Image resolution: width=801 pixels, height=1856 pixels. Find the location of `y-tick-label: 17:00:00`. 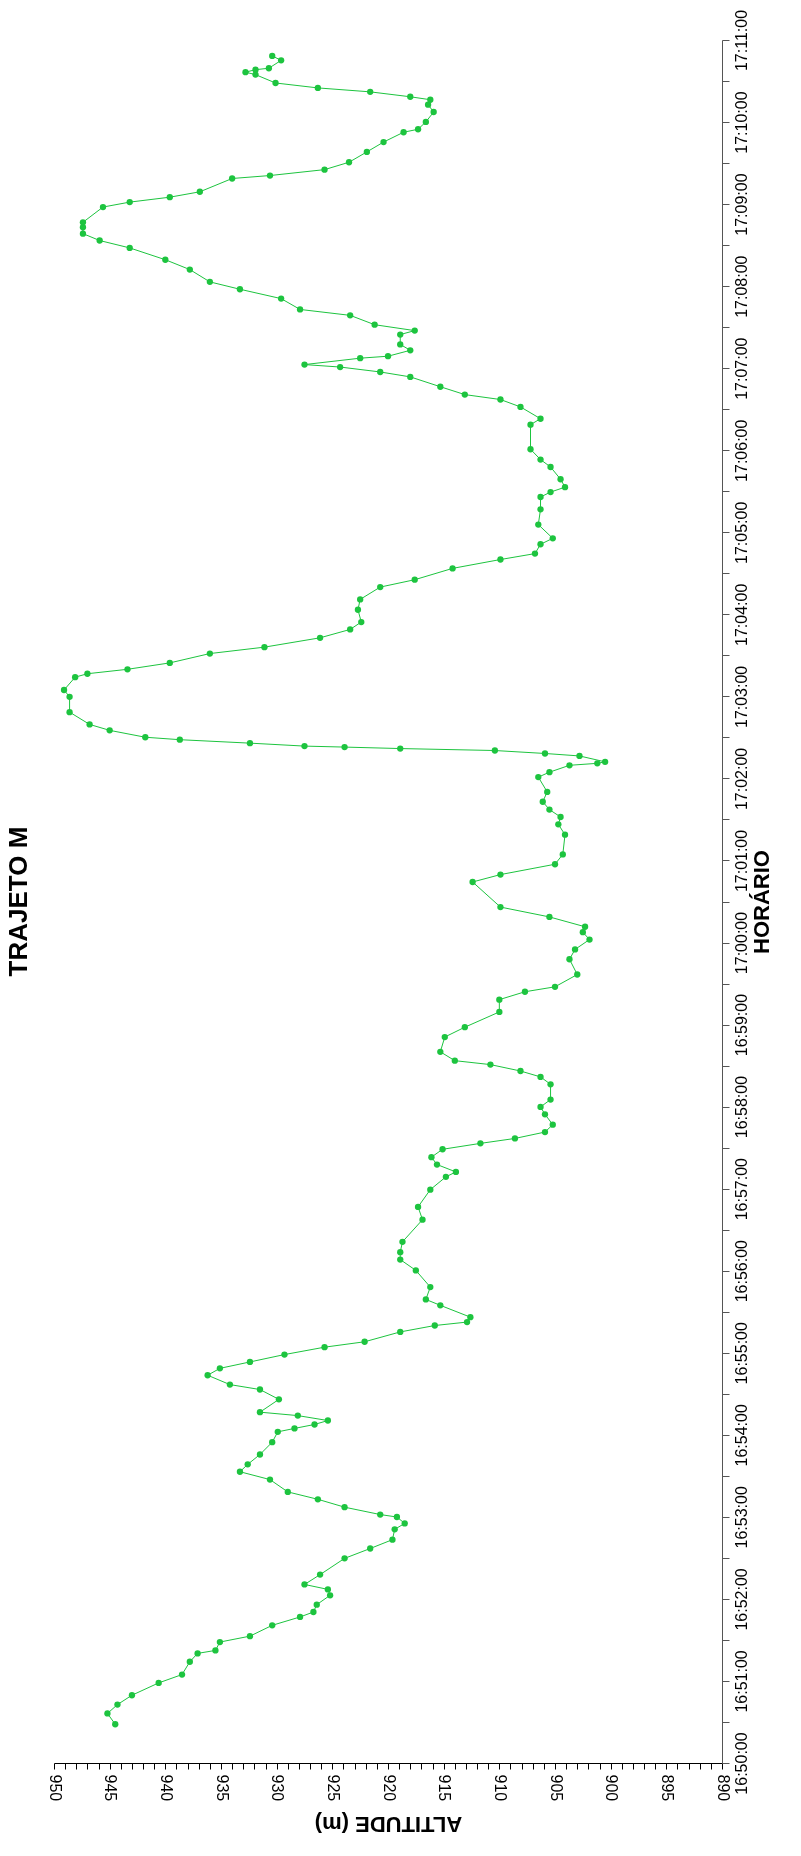

y-tick-label: 17:00:00 is located at coordinates (741, 943).